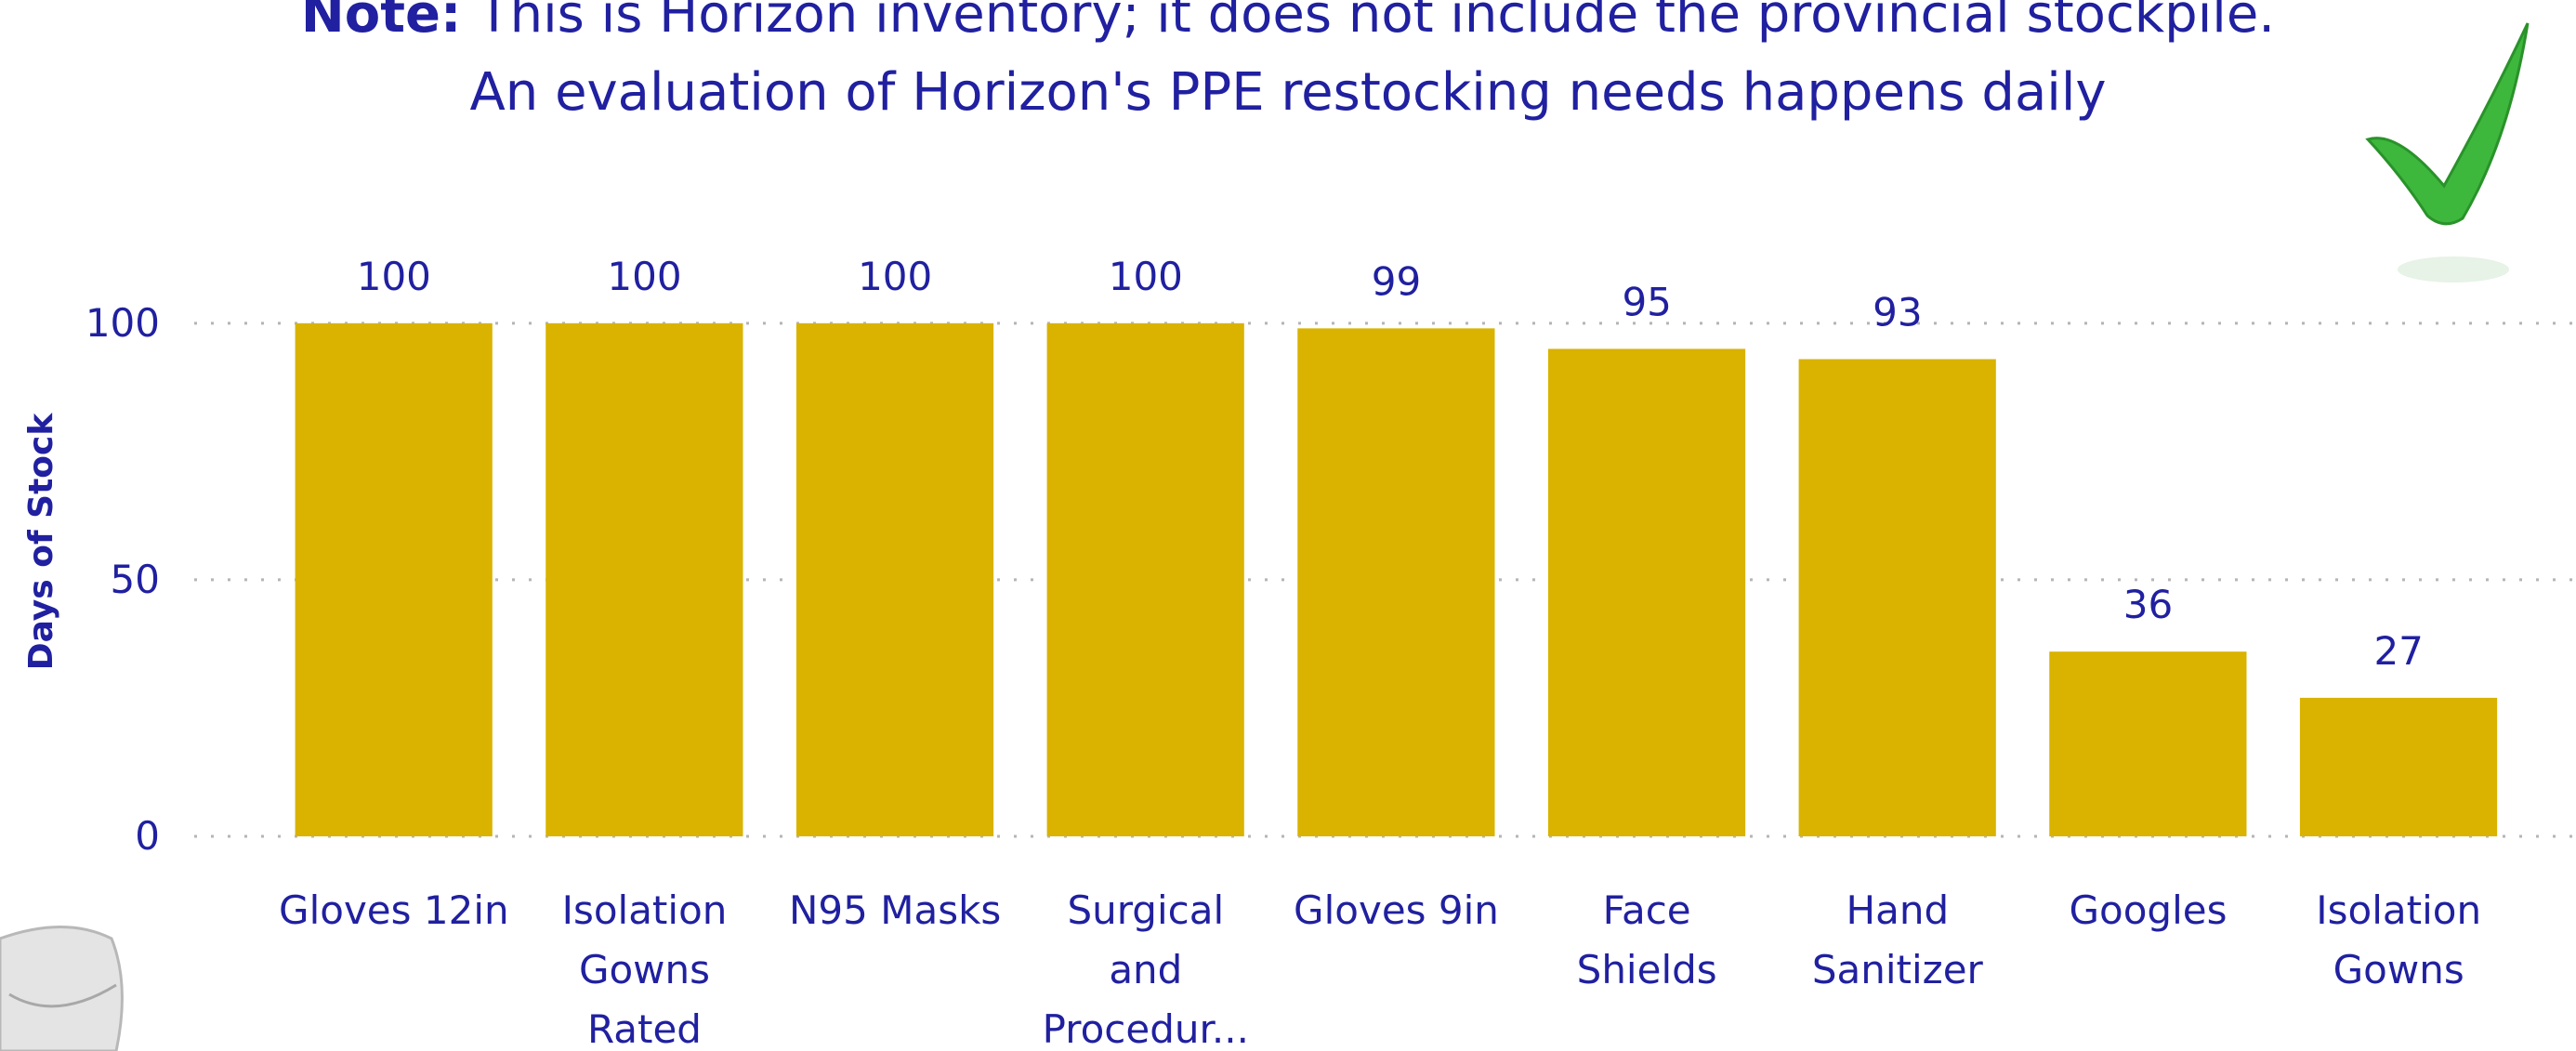 Image resolution: width=2576 pixels, height=1051 pixels. What do you see at coordinates (122, 323) in the screenshot?
I see `y-tick-label: 100` at bounding box center [122, 323].